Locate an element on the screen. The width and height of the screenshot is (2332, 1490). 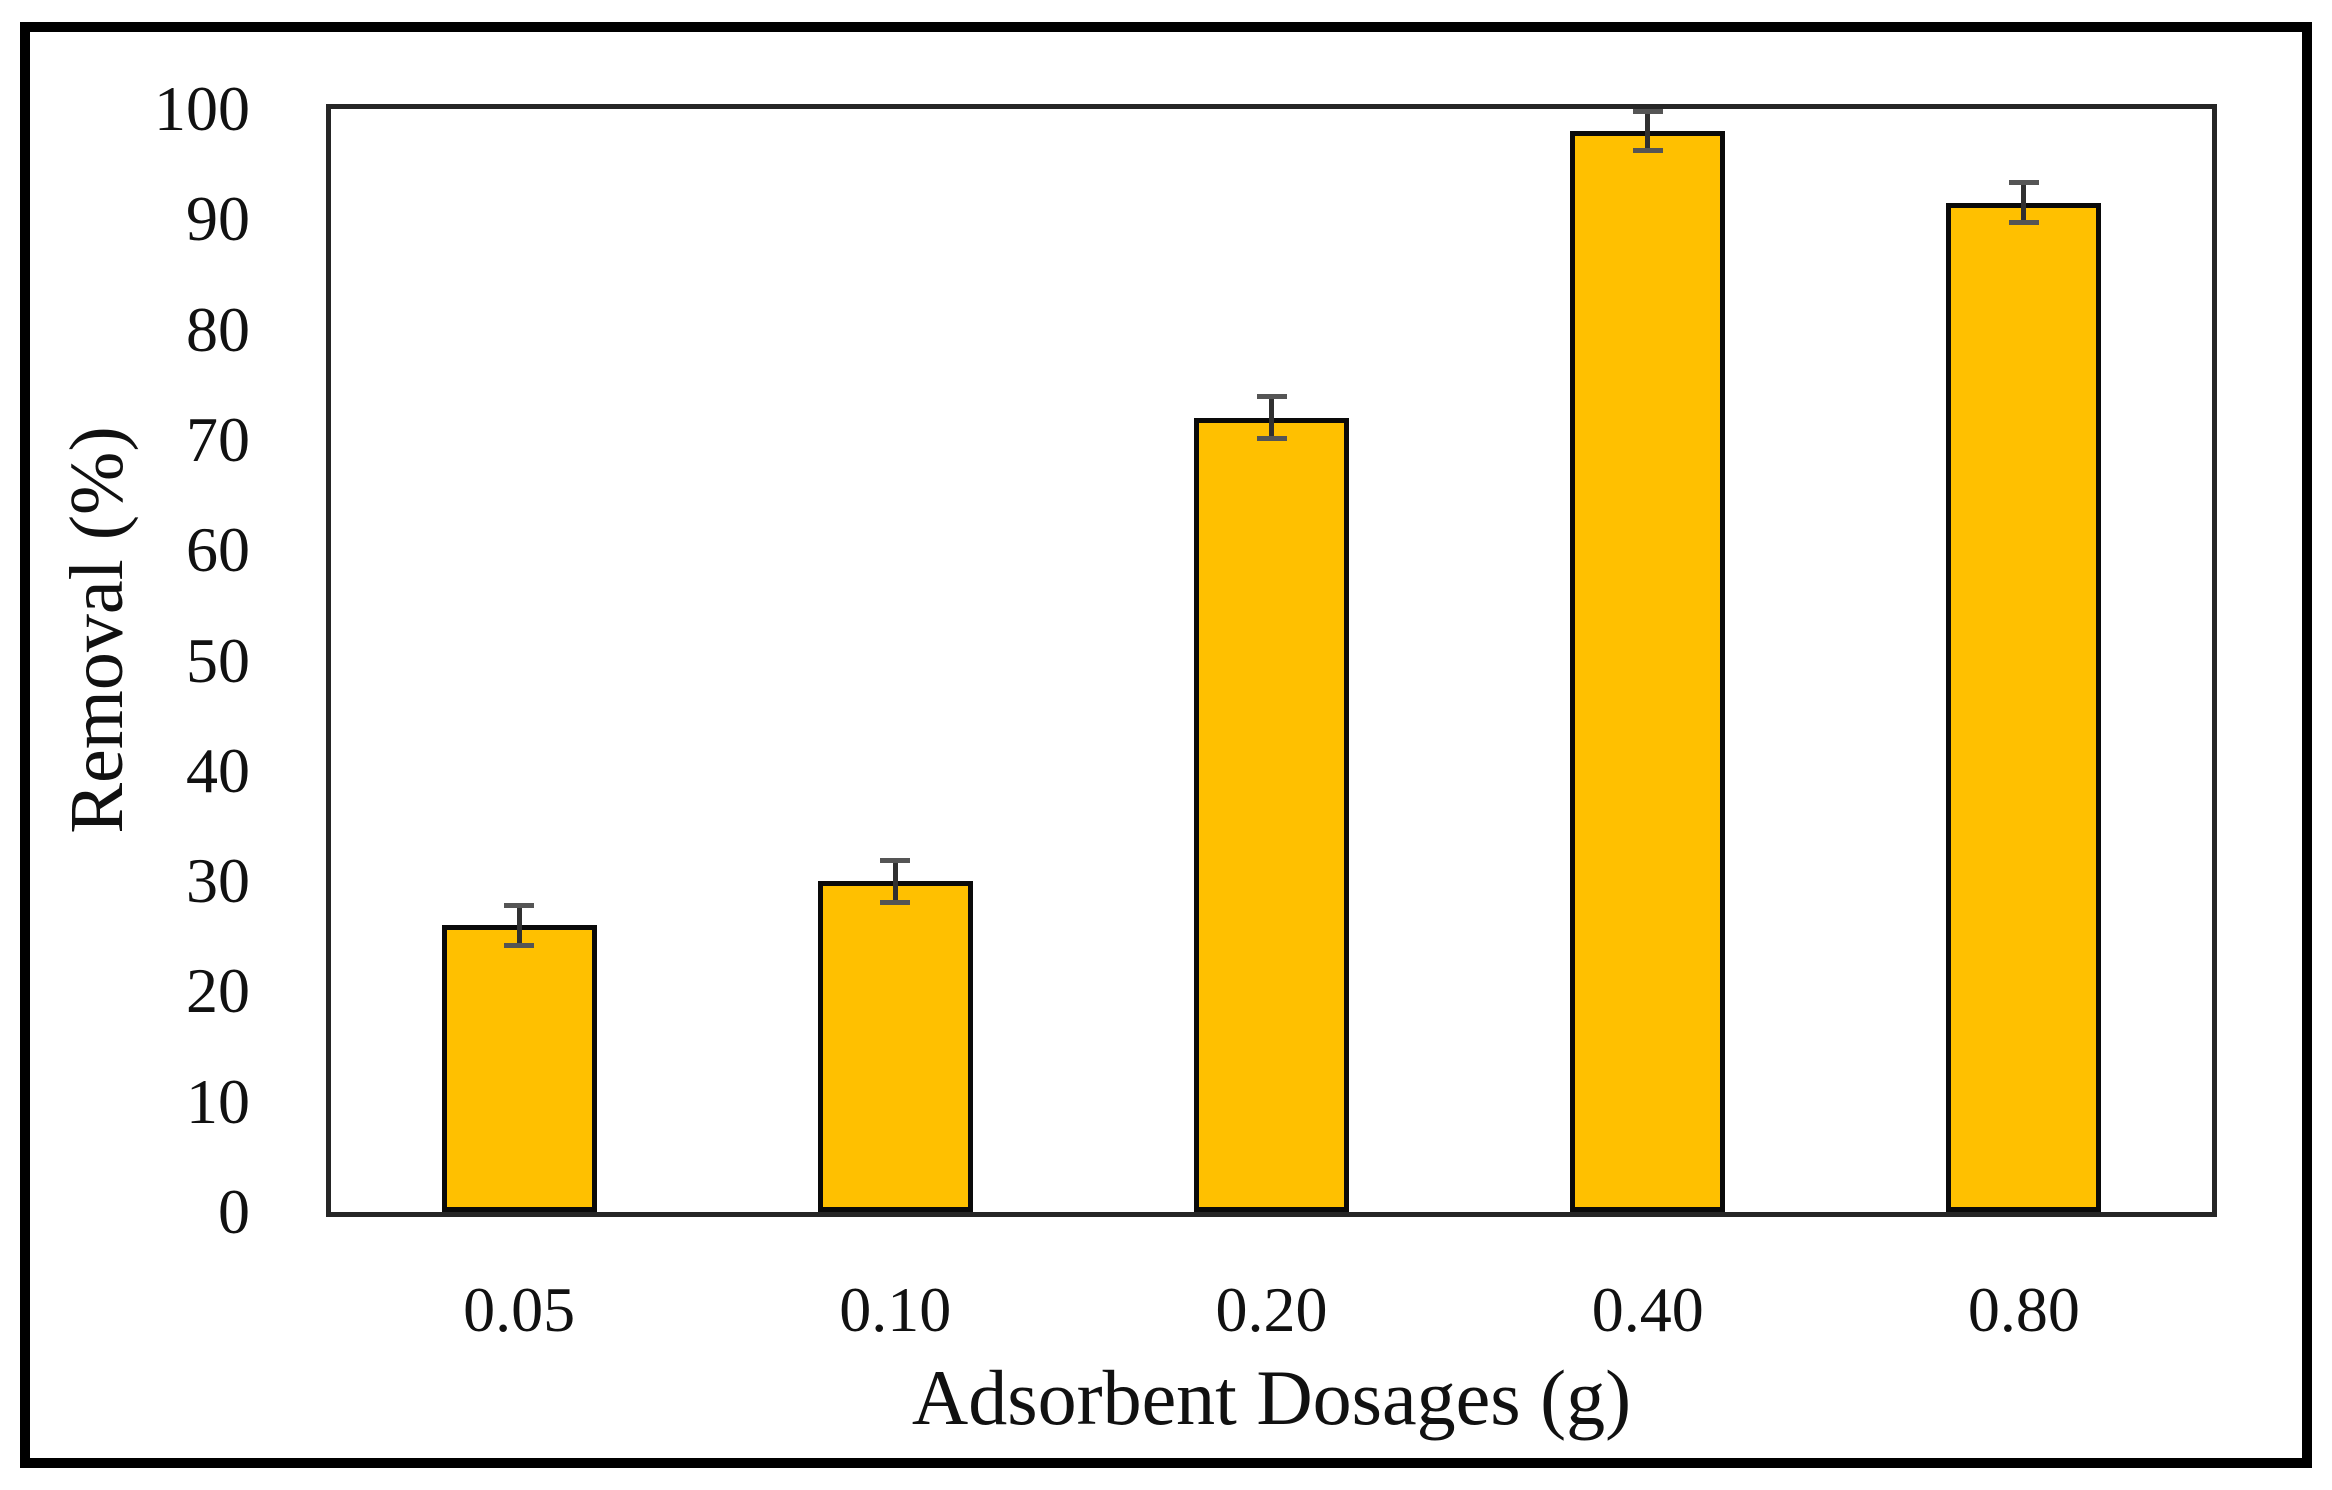
x-tick-label: 0.20 is located at coordinates (1271, 1309).